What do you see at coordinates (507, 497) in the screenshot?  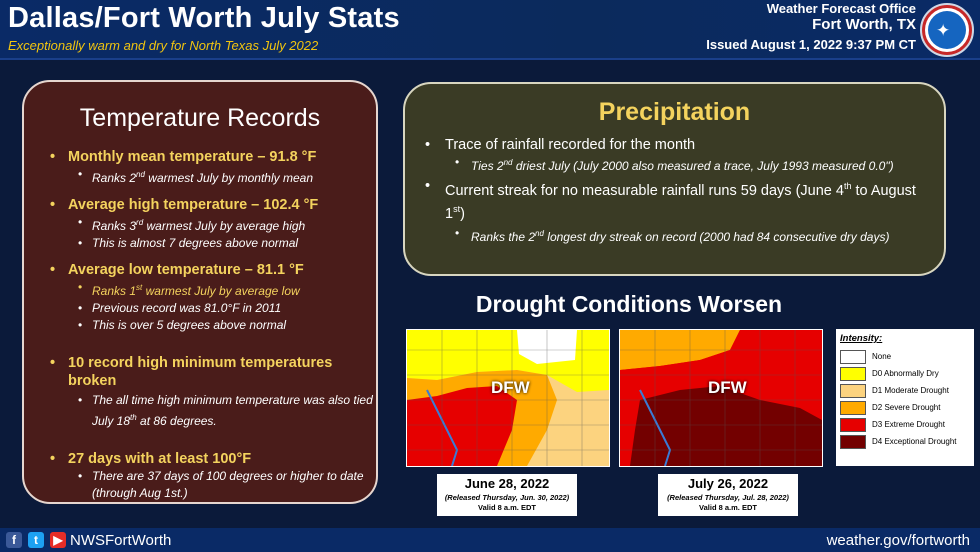 I see `map-june-released: (Released Thursday, Jun. 30, 2022)` at bounding box center [507, 497].